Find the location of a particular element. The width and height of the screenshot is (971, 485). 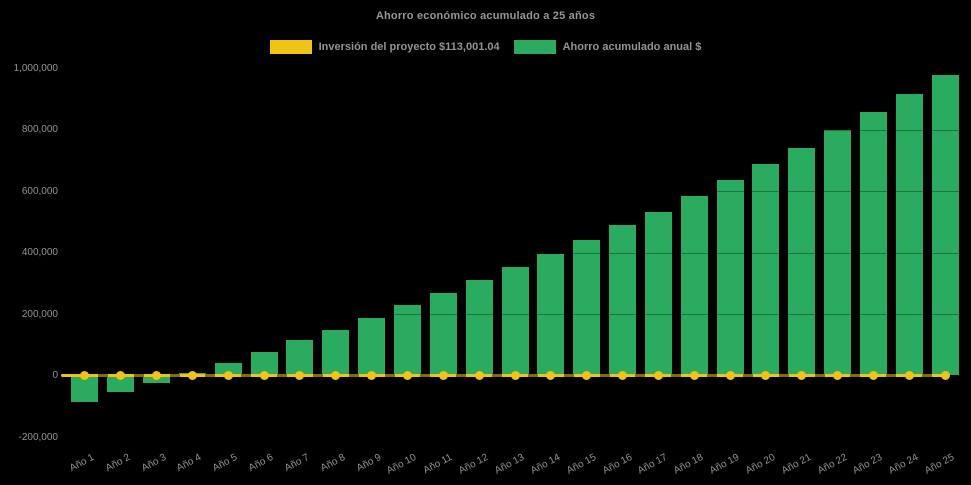

savings-swatch-icon is located at coordinates (534, 47).